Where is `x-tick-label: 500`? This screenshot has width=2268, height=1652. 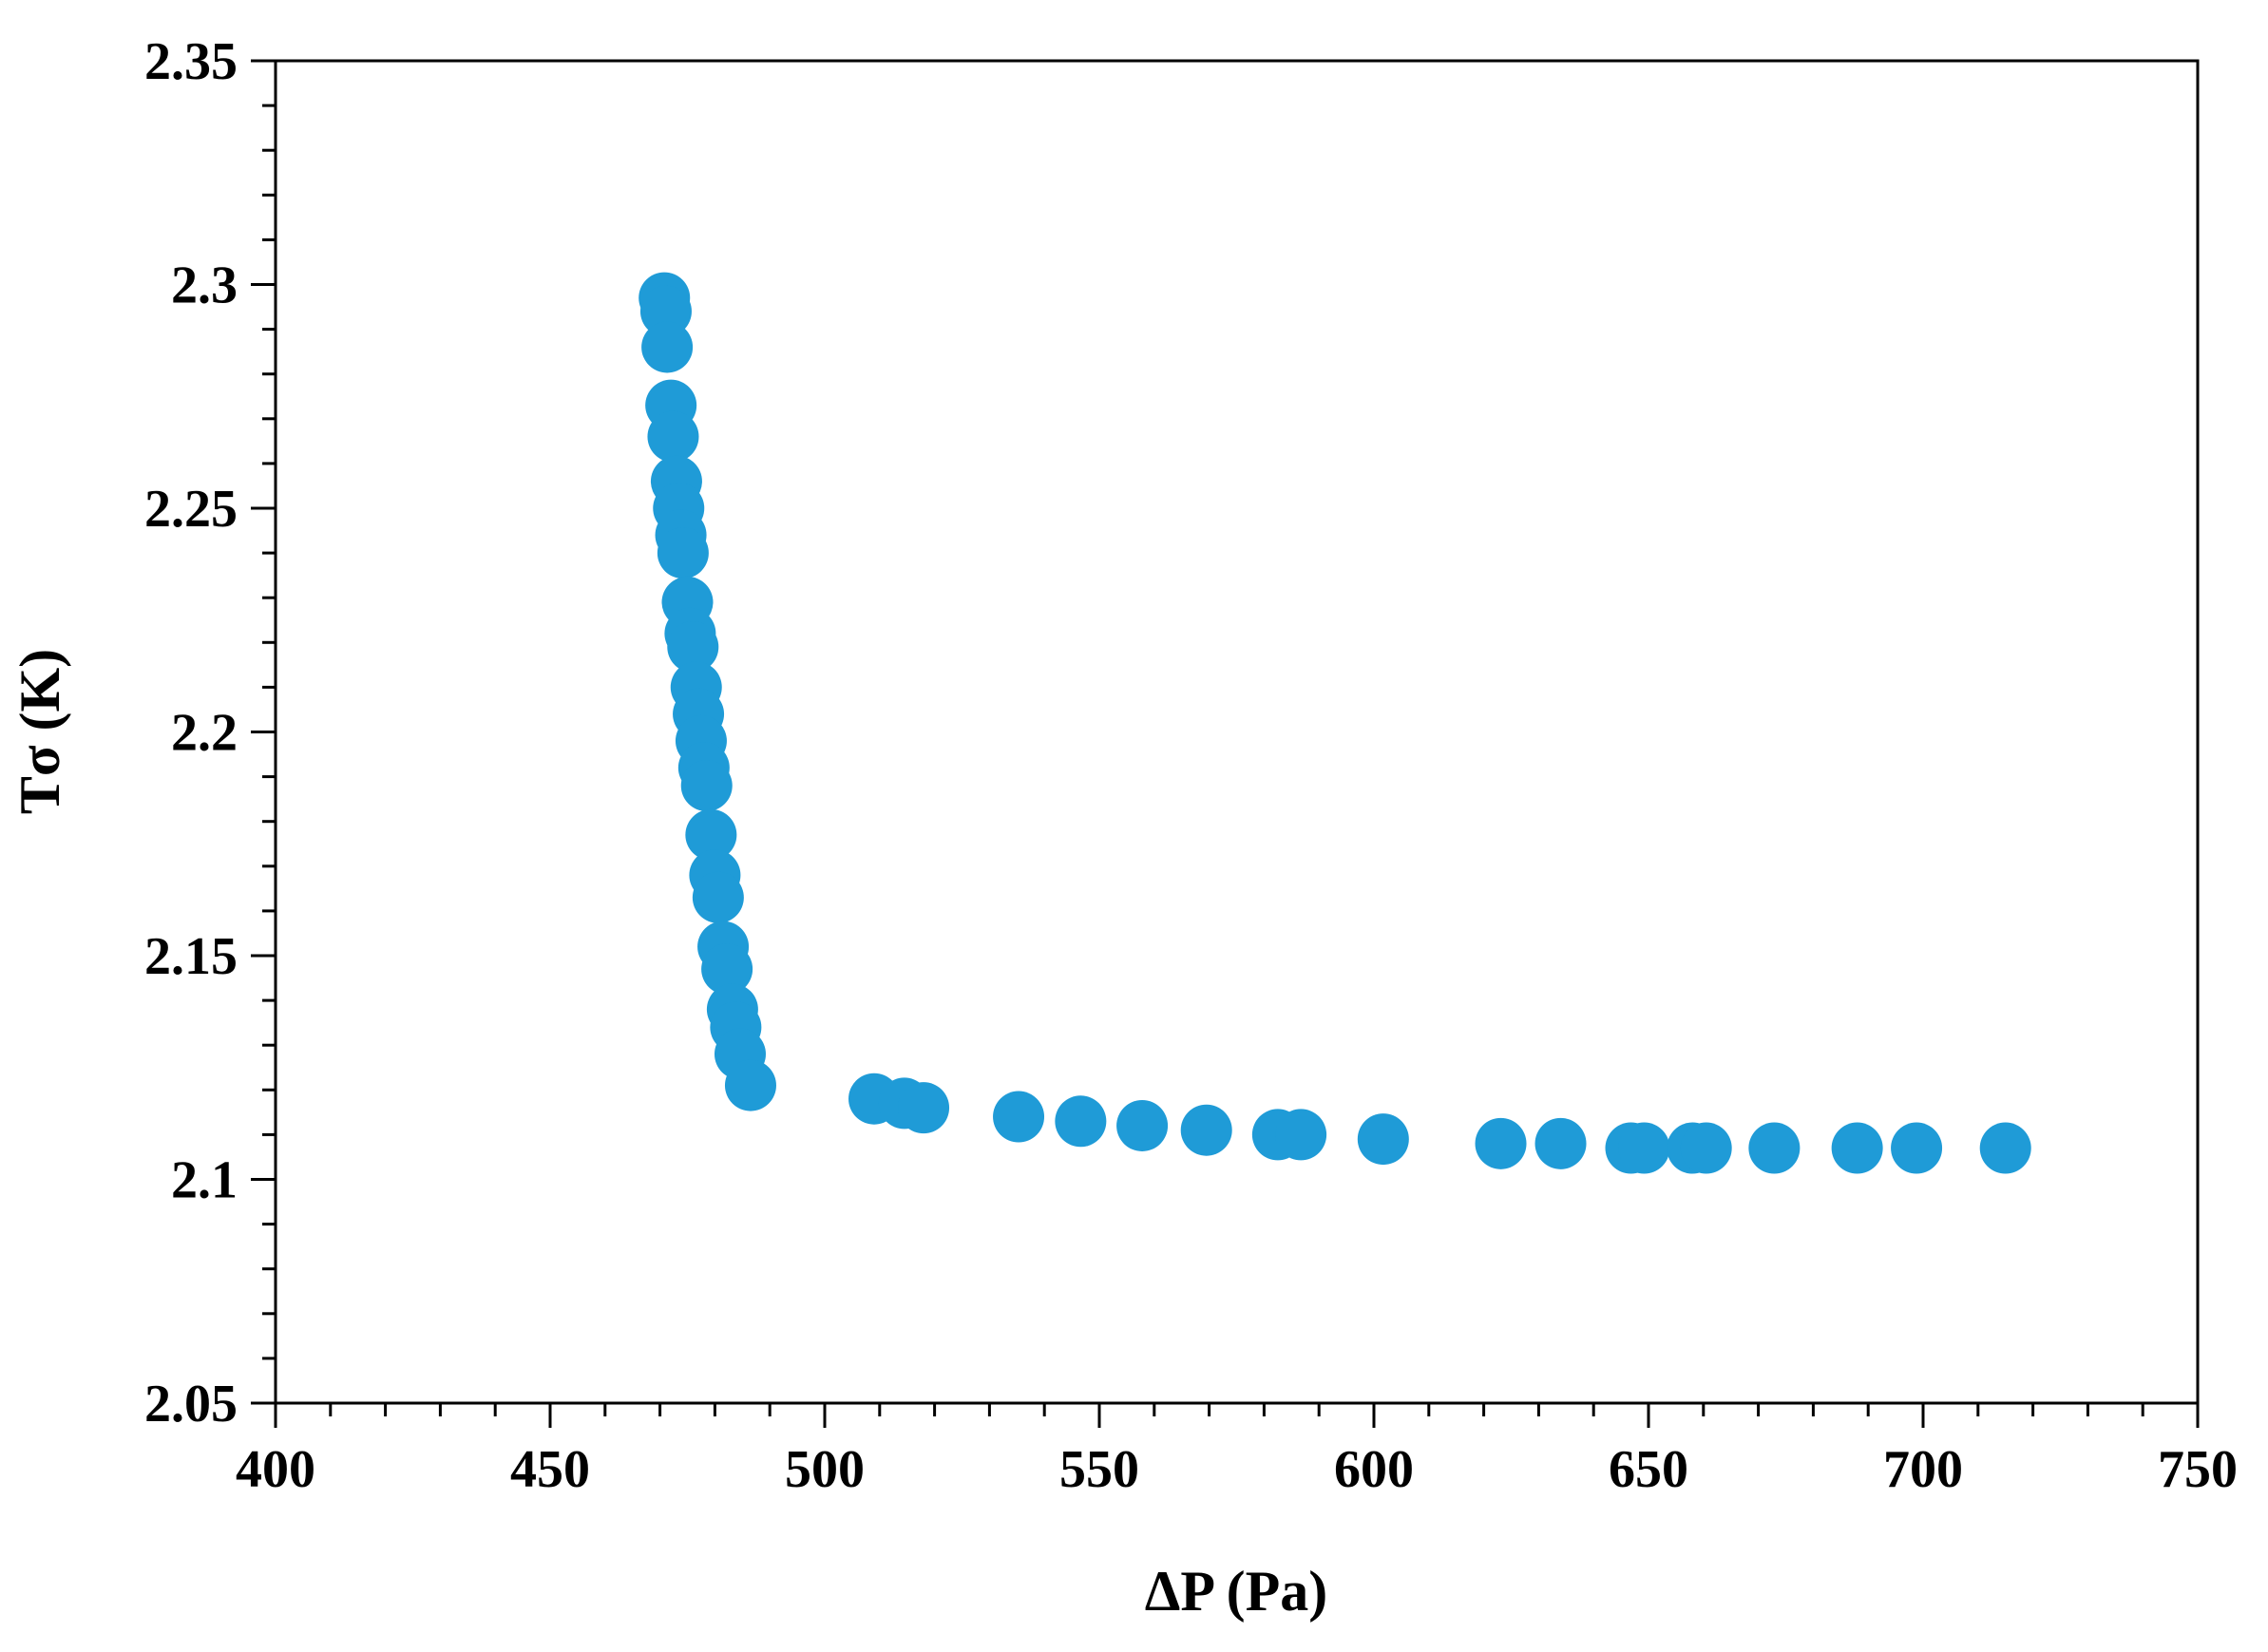
x-tick-label: 500 is located at coordinates (825, 1469).